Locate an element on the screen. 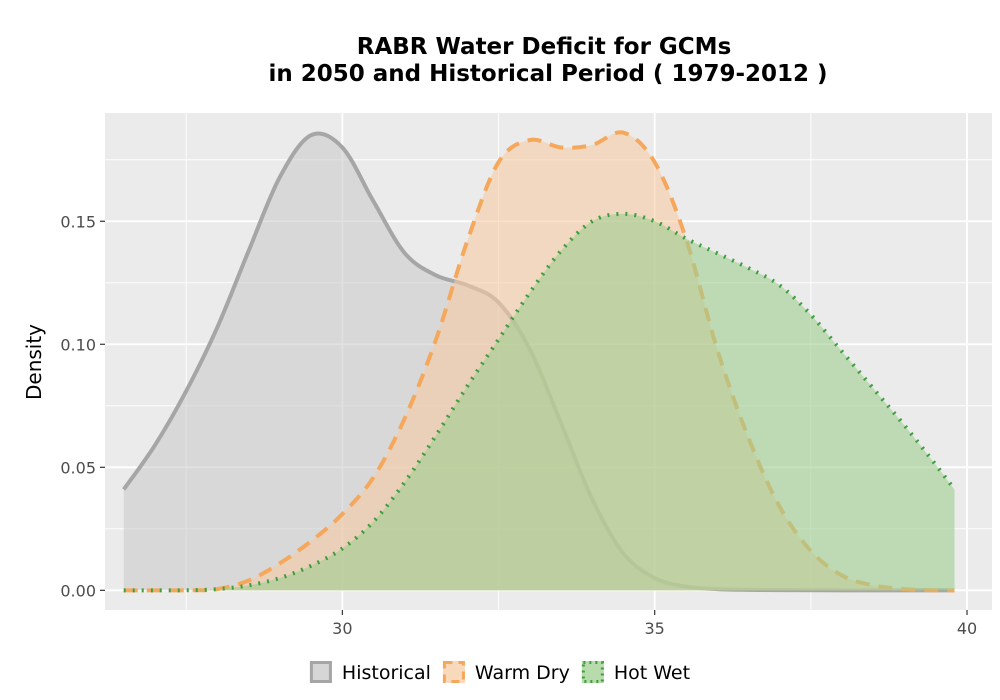 The height and width of the screenshot is (700, 1000). chart-title-line-1: RABR Water Deficit for GCMs is located at coordinates (544, 47).